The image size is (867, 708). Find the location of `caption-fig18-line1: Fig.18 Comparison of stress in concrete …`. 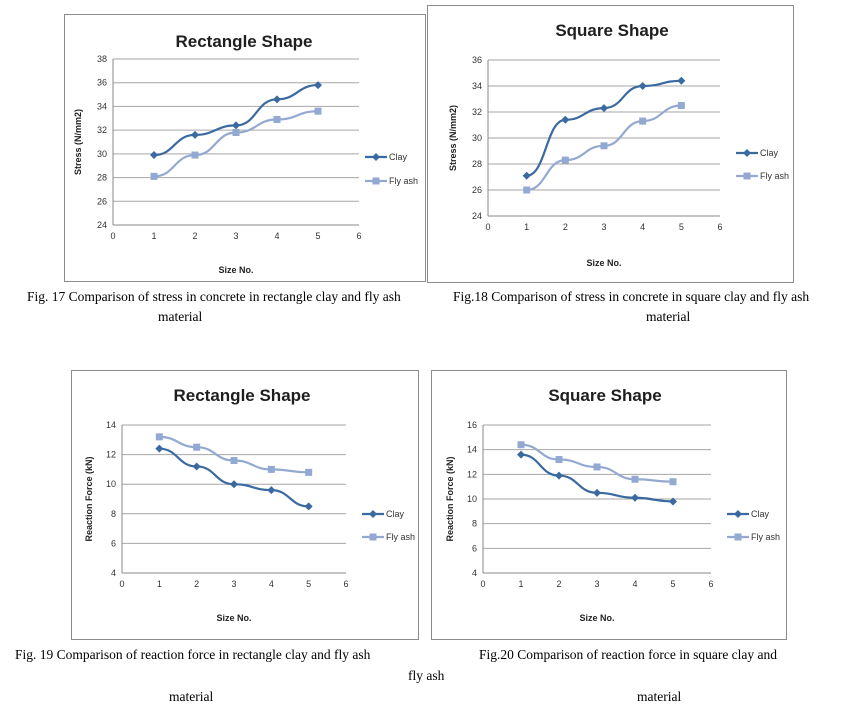

caption-fig18-line1: Fig.18 Comparison of stress in concrete … is located at coordinates (631, 296).